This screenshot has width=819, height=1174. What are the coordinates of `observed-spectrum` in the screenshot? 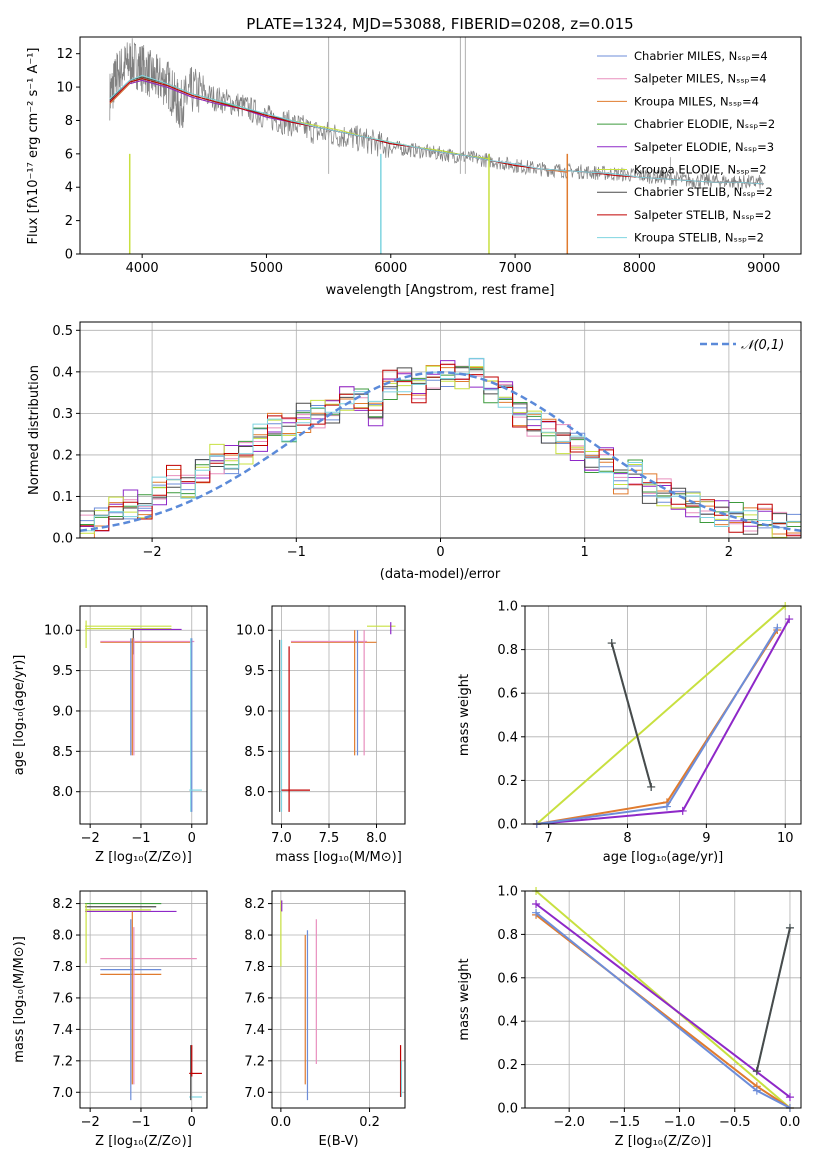 It's located at (436, 114).